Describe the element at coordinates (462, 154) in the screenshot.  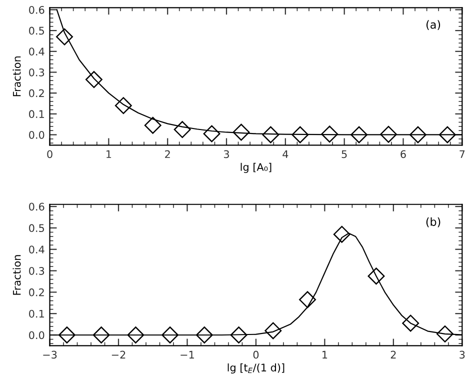
I see `x-tick-label: 7` at that location.